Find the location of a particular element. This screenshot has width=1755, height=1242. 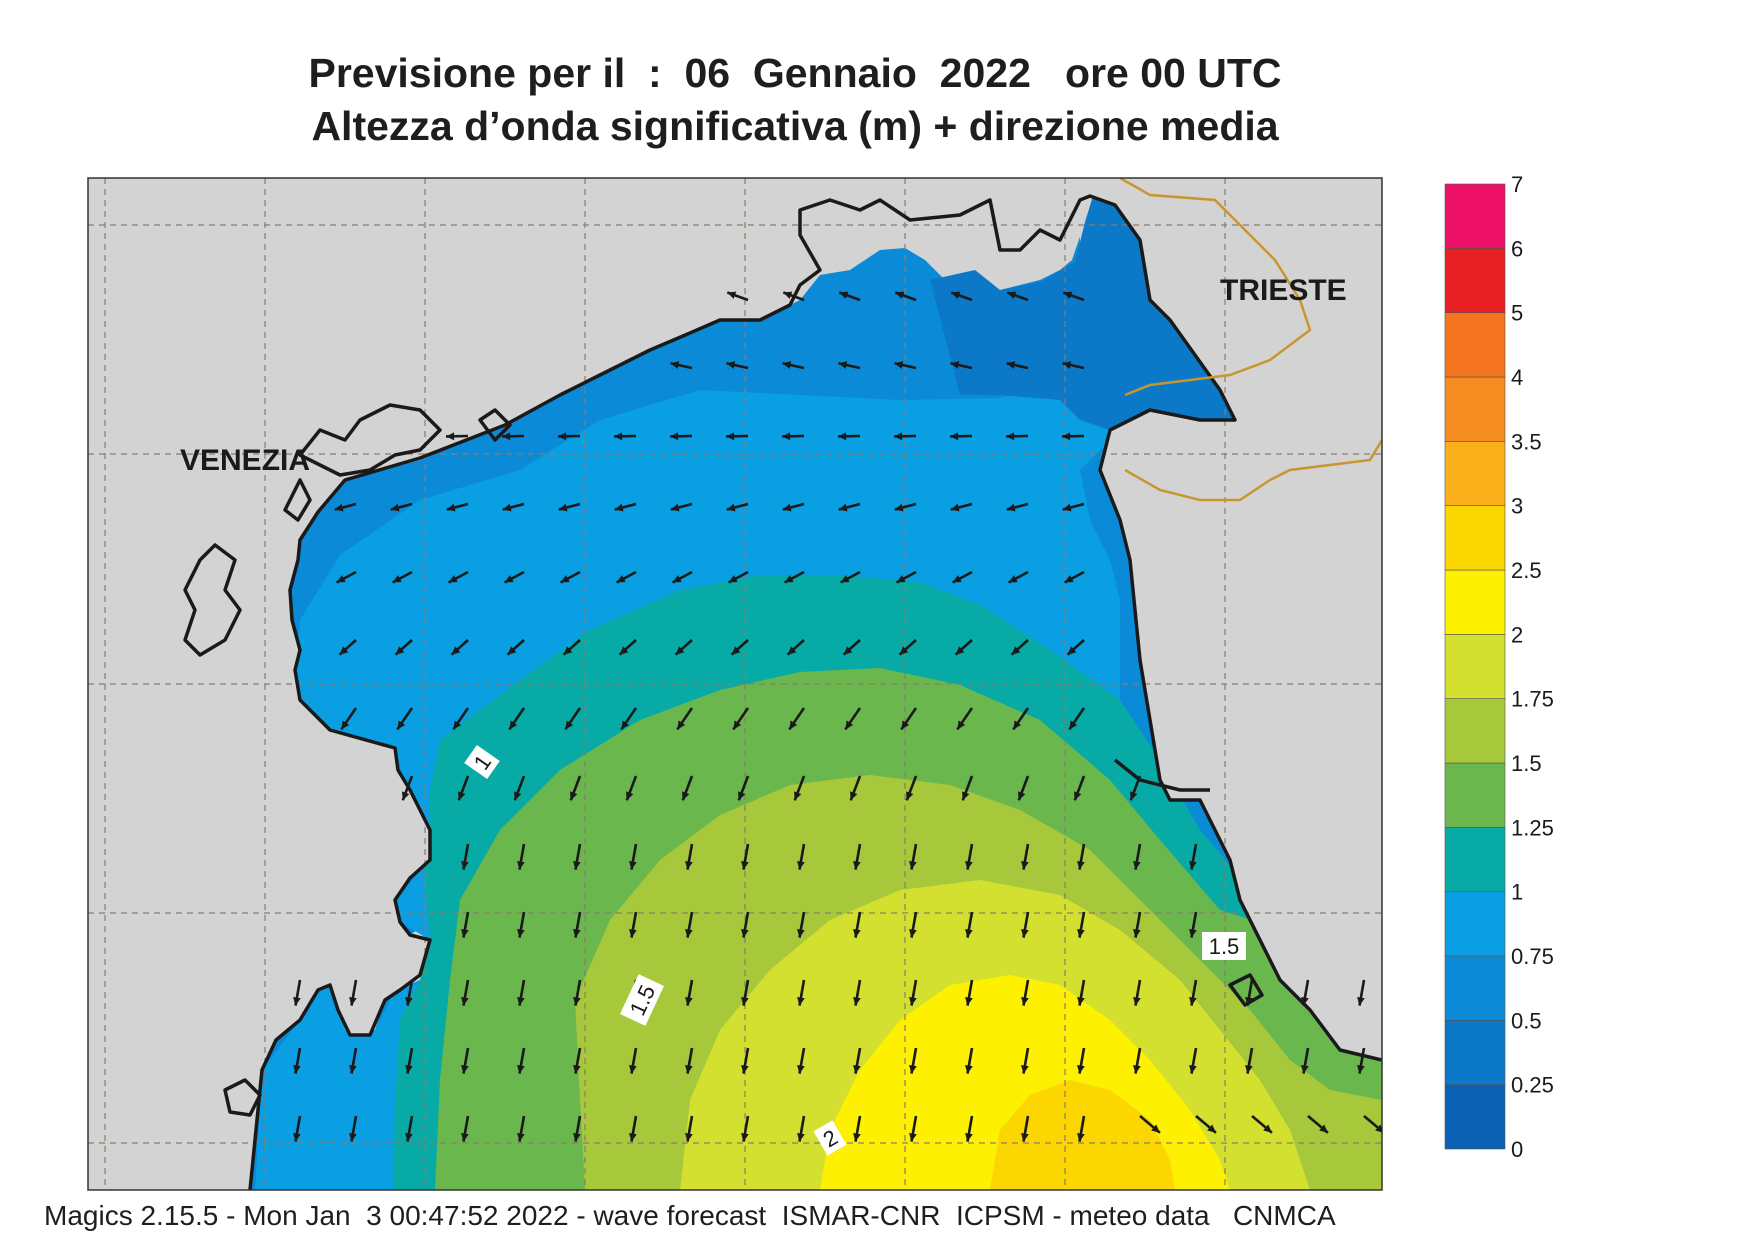

legend-tick-label: 0.25 is located at coordinates (1532, 1085).